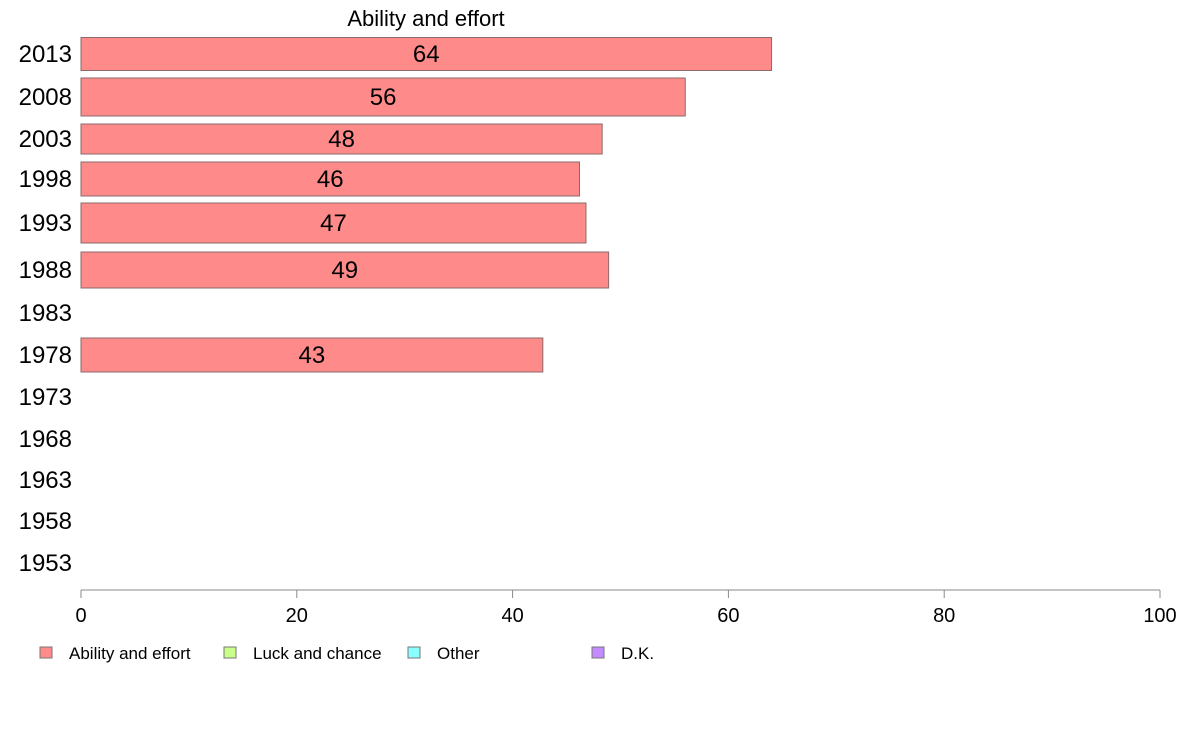 The width and height of the screenshot is (1188, 736). What do you see at coordinates (425, 18) in the screenshot?
I see `chart-title: Ability and effort` at bounding box center [425, 18].